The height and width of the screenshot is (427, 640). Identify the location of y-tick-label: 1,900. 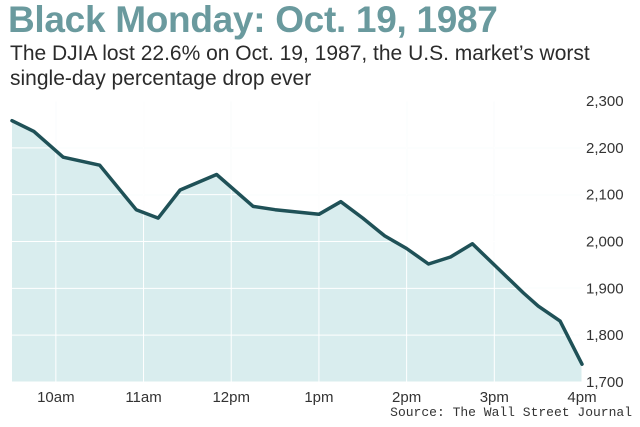
(605, 288).